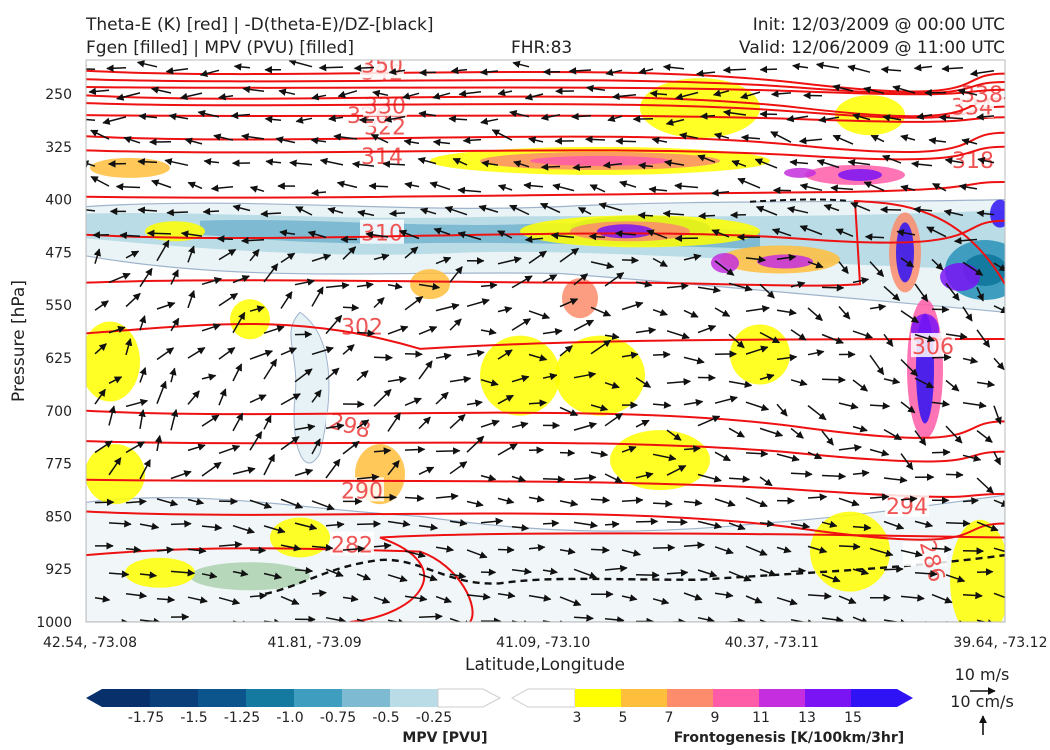  What do you see at coordinates (94, 698) in the screenshot?
I see `mpv-colorbar-extension` at bounding box center [94, 698].